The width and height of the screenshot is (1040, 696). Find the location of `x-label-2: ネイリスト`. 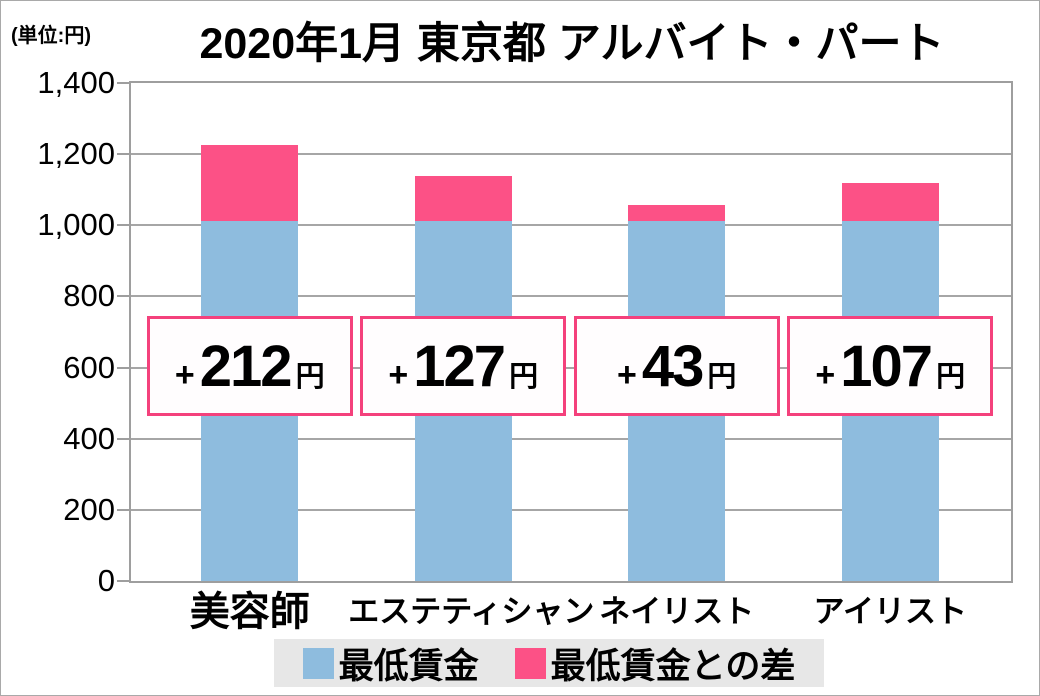

x-label-2: ネイリスト is located at coordinates (677, 611).